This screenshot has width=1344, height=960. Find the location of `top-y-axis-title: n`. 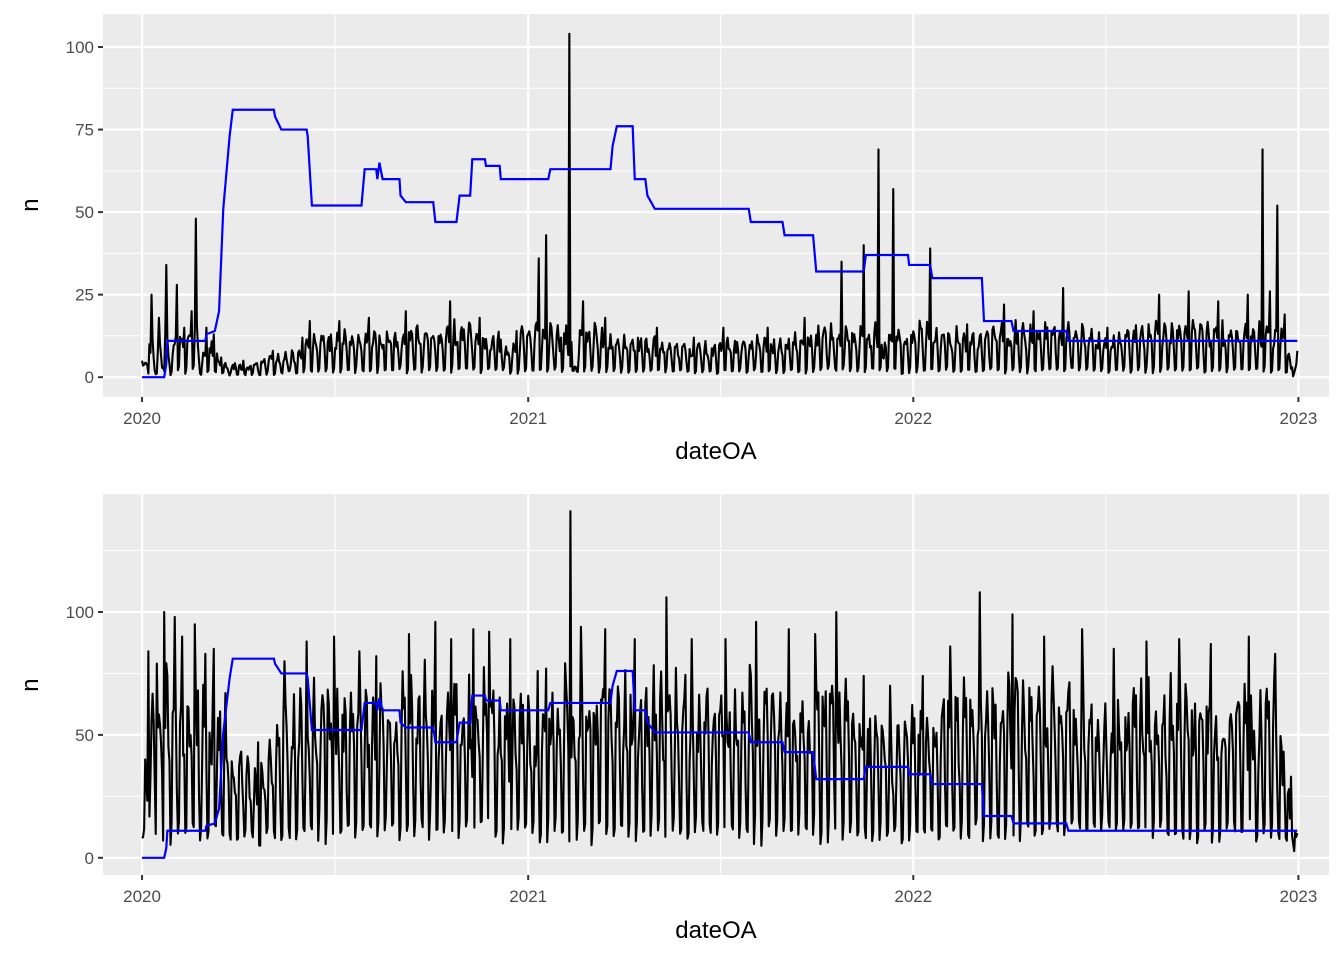

top-y-axis-title: n is located at coordinates (30, 204).